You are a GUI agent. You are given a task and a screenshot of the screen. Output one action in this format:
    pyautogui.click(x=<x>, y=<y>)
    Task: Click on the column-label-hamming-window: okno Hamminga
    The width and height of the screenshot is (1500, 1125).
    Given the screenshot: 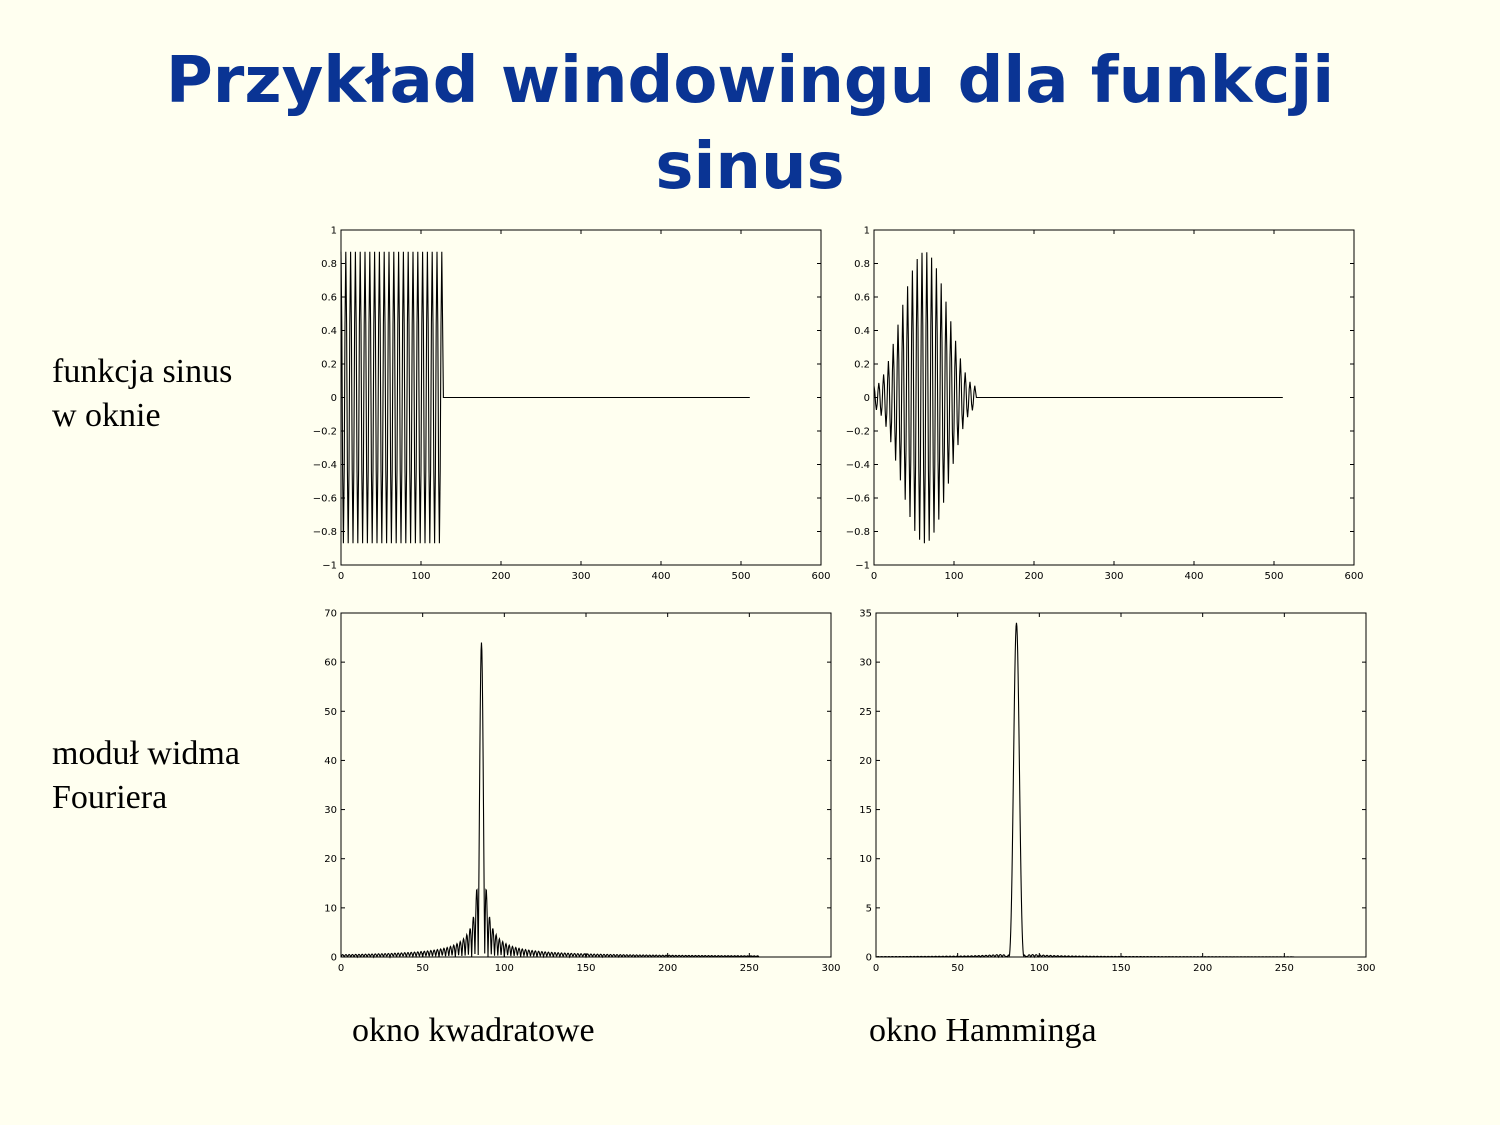 What is the action you would take?
    pyautogui.click(x=983, y=1030)
    